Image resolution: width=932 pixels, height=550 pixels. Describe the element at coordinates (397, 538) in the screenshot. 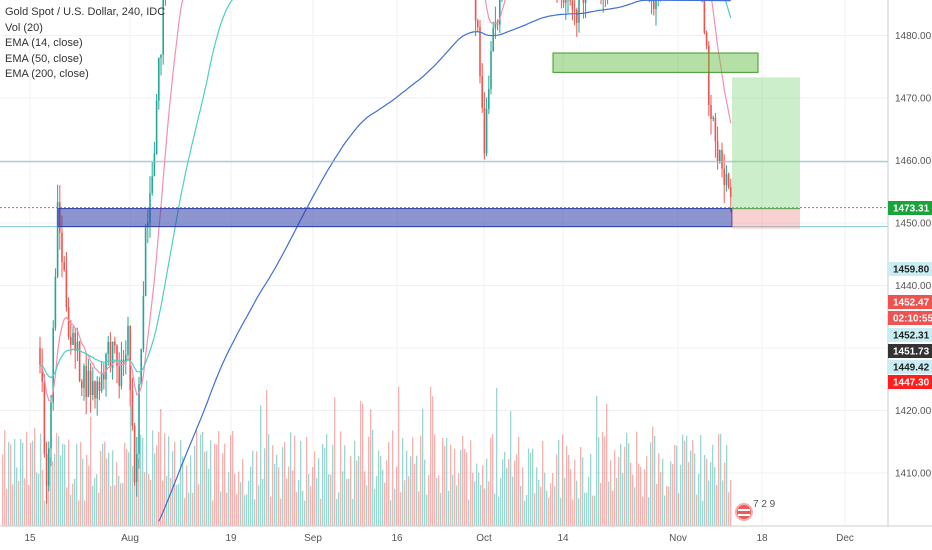

I see `time-tick-label: 16` at that location.